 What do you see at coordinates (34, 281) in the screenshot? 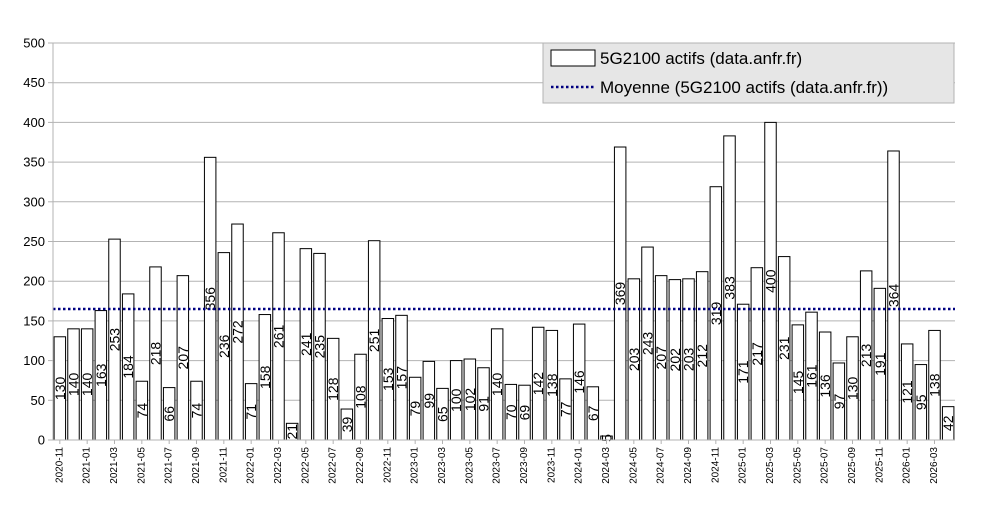
I see `y-tick-label: 200` at bounding box center [34, 281].